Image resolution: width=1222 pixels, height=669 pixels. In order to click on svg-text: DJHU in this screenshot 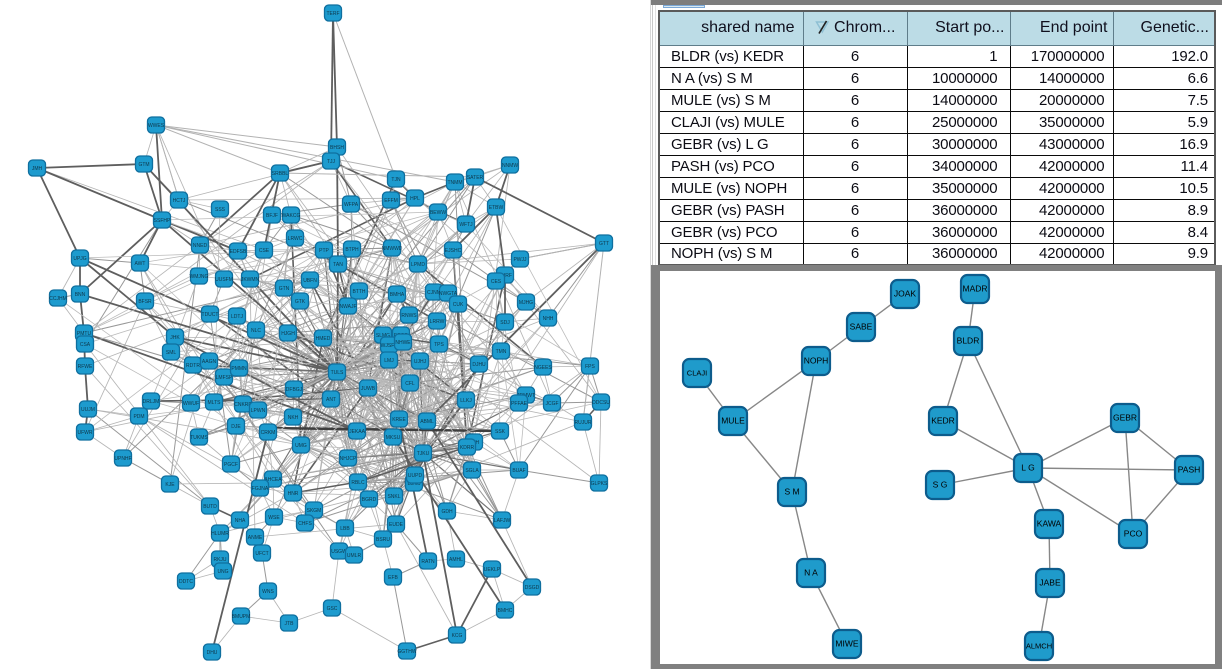, I will do `click(479, 365)`.